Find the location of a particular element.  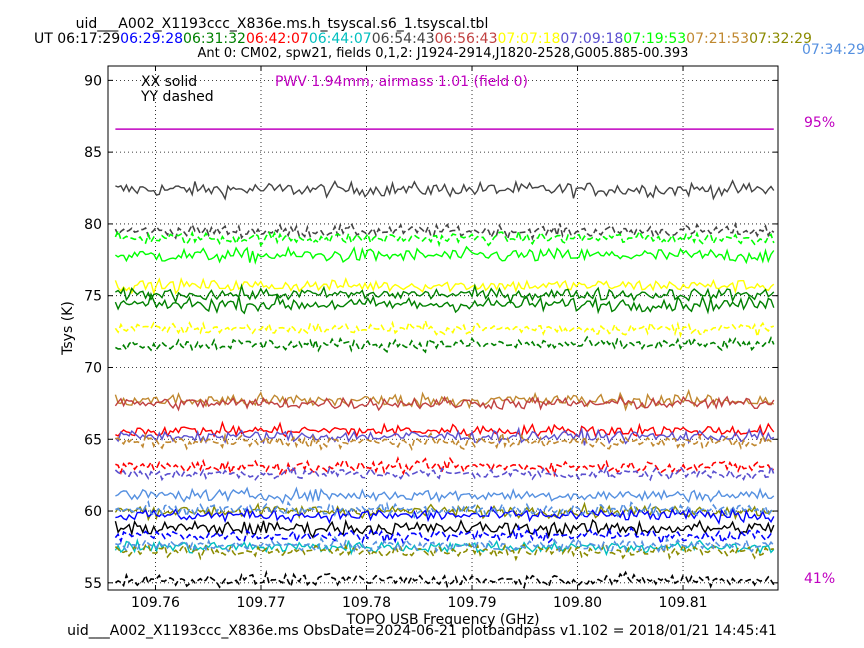

y-tick-label: 85 is located at coordinates (93, 153).